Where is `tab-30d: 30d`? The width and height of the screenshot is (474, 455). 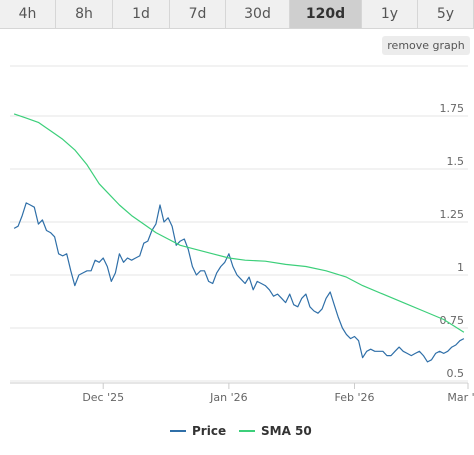 tab-30d: 30d is located at coordinates (258, 14).